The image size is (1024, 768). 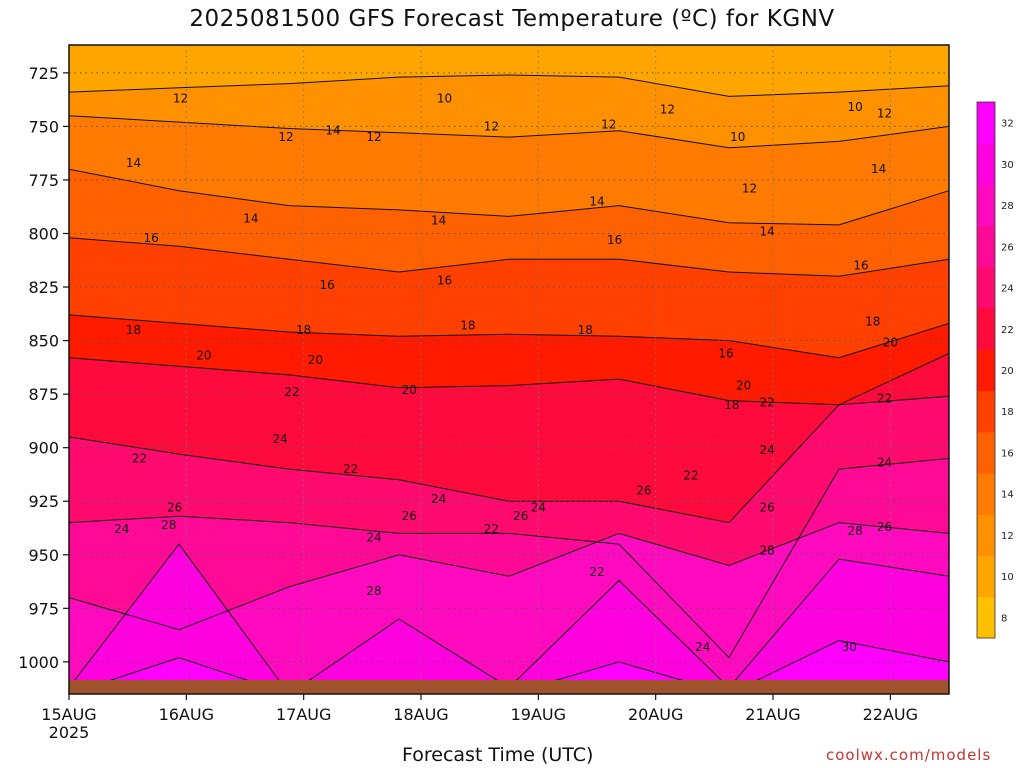 What do you see at coordinates (890, 714) in the screenshot?
I see `x-tick-label-22AUG: 22AUG` at bounding box center [890, 714].